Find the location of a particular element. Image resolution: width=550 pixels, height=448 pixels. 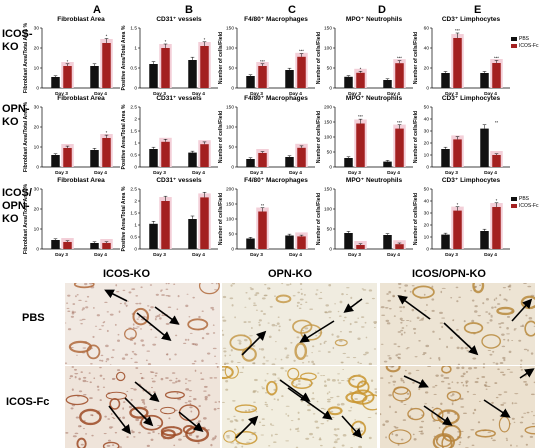

legend-entry: PBS is located at coordinates (524, 199).